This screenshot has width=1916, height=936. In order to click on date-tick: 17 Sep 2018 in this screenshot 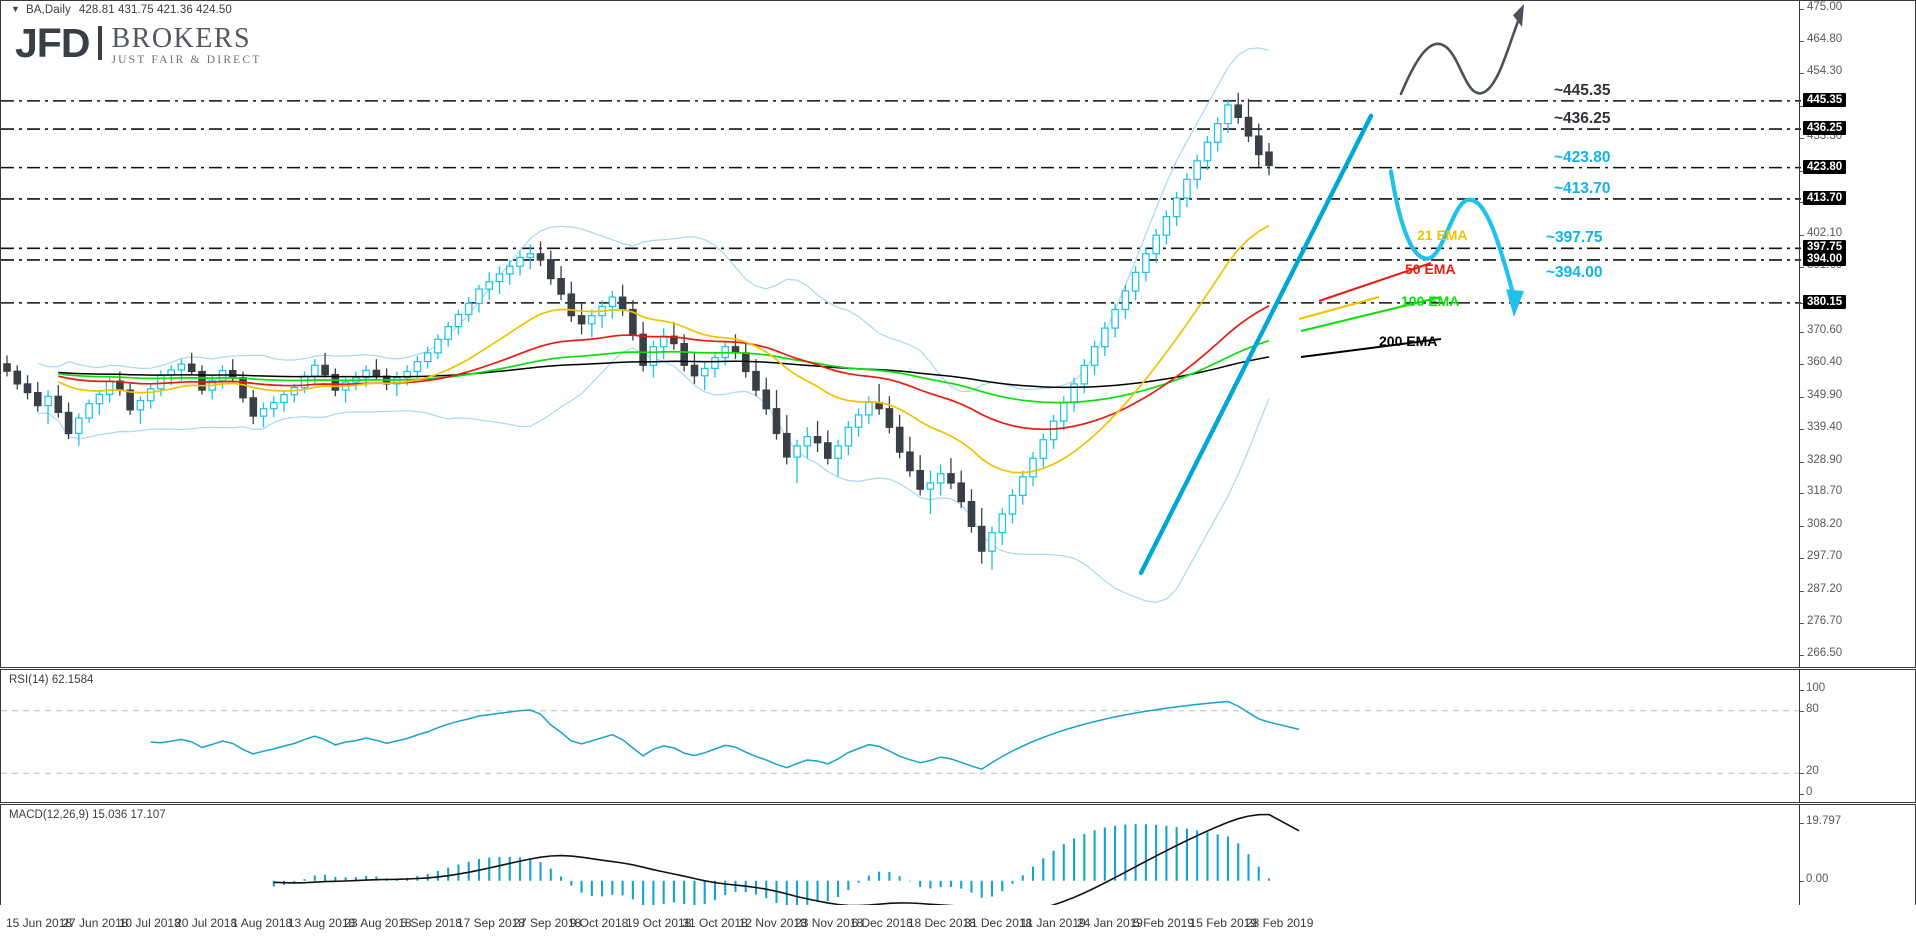, I will do `click(490, 923)`.